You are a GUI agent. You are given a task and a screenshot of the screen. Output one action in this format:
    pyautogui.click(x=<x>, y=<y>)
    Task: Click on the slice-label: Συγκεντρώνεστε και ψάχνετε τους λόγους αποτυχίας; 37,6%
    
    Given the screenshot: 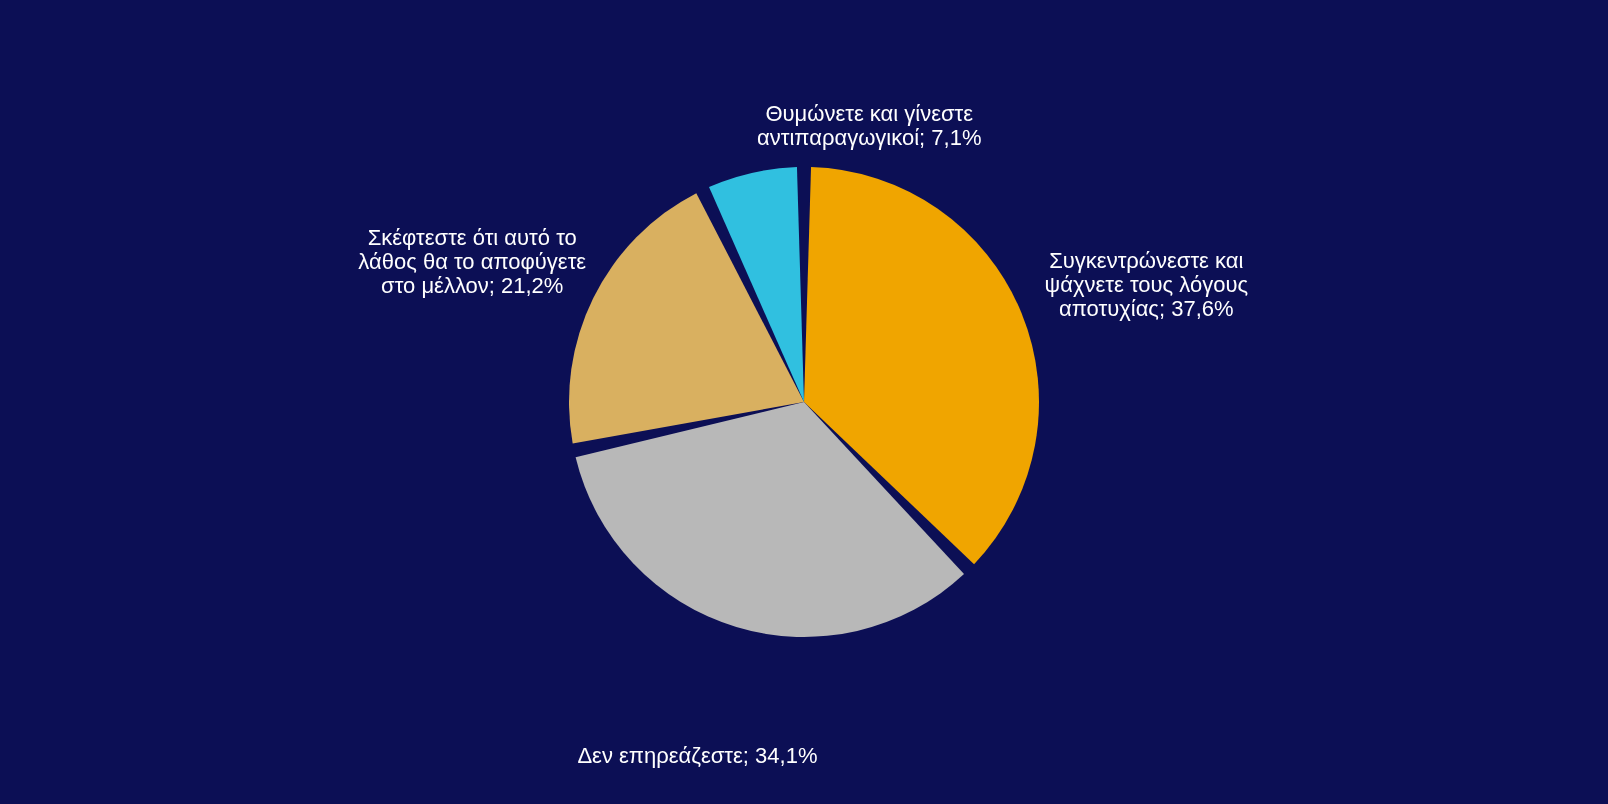 What is the action you would take?
    pyautogui.click(x=1146, y=285)
    